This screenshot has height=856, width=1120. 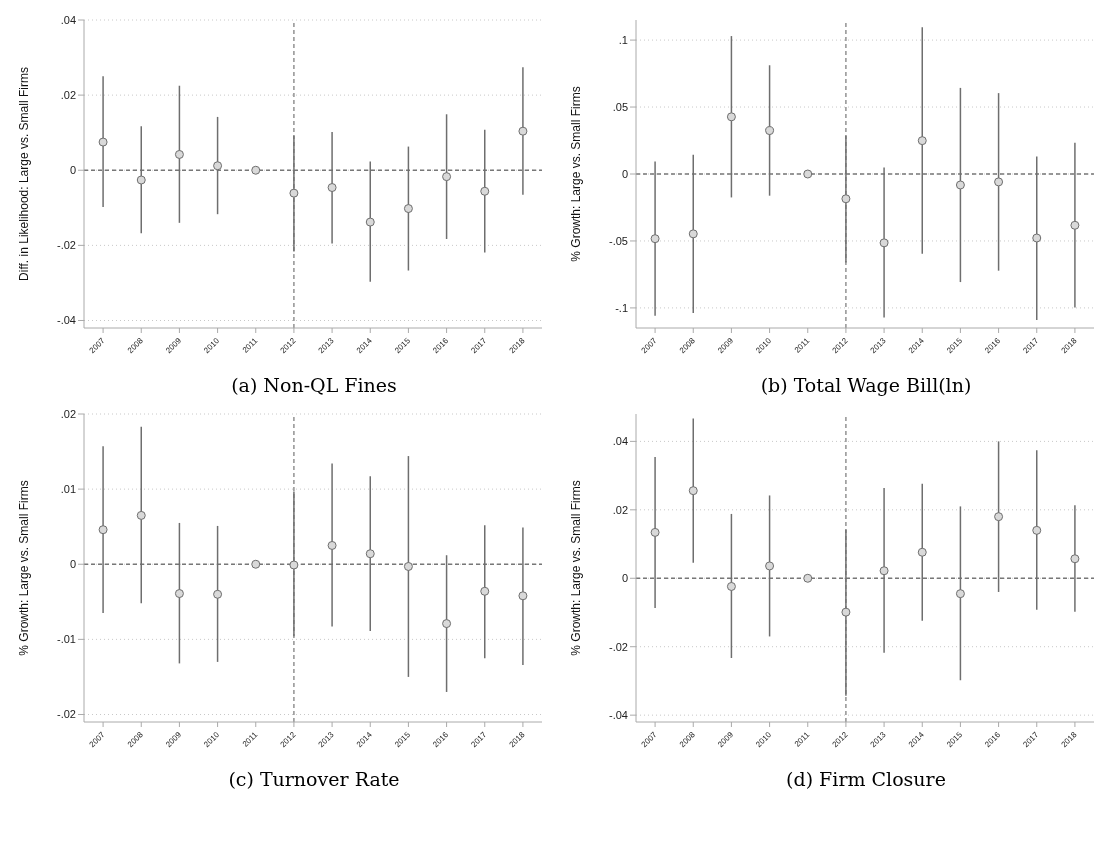 What do you see at coordinates (314, 385) in the screenshot?
I see `text: (a) Non-QL Fines` at bounding box center [314, 385].